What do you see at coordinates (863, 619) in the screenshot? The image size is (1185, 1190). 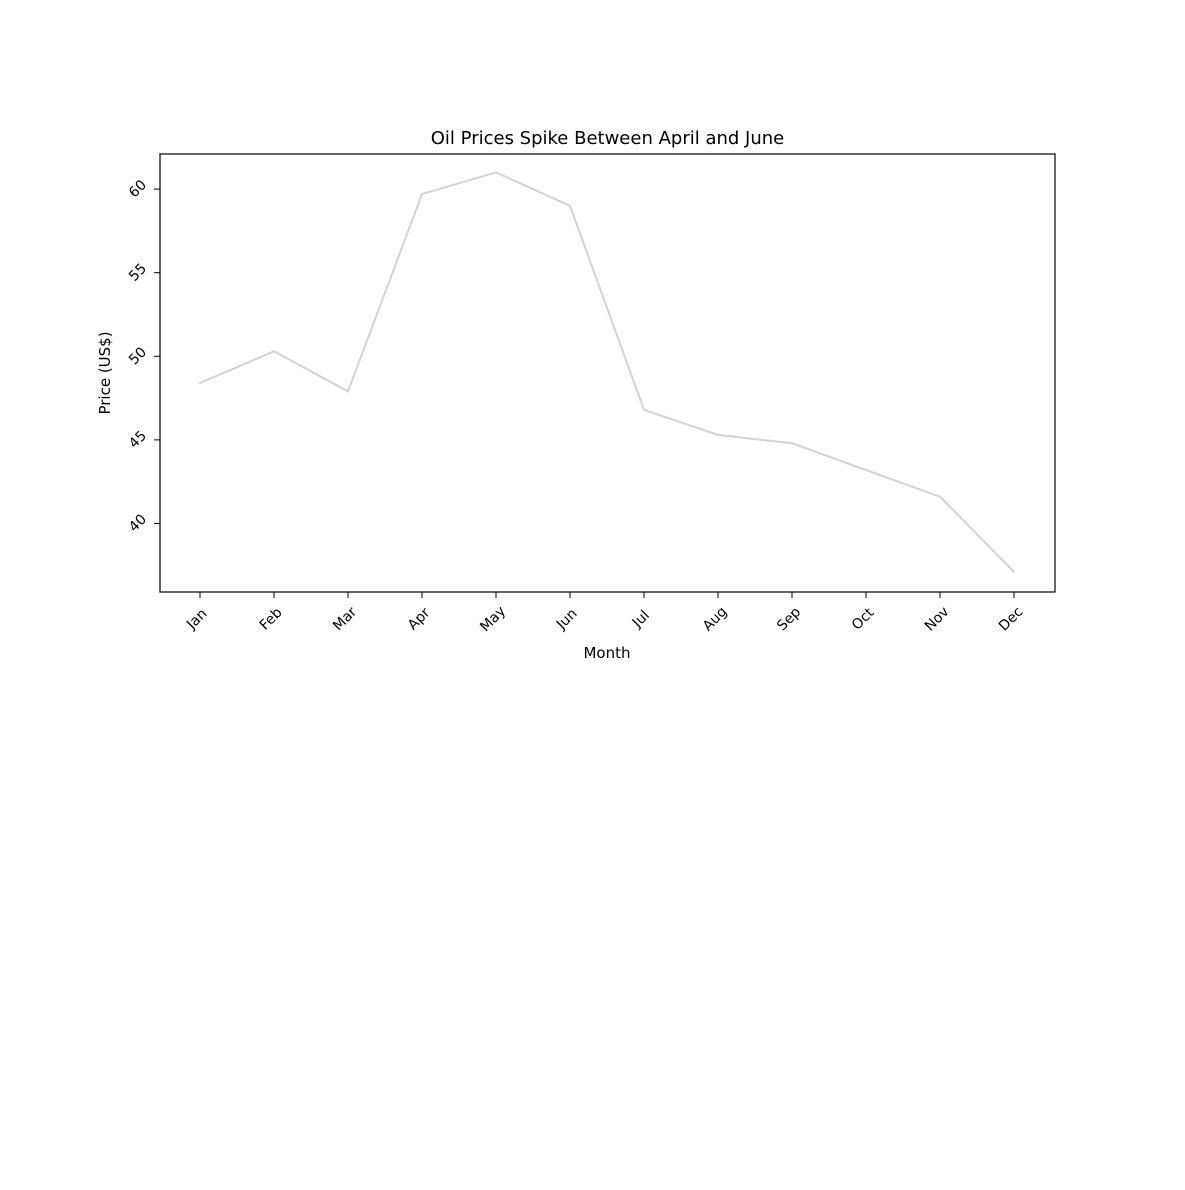 I see `x-tick-label: Oct` at bounding box center [863, 619].